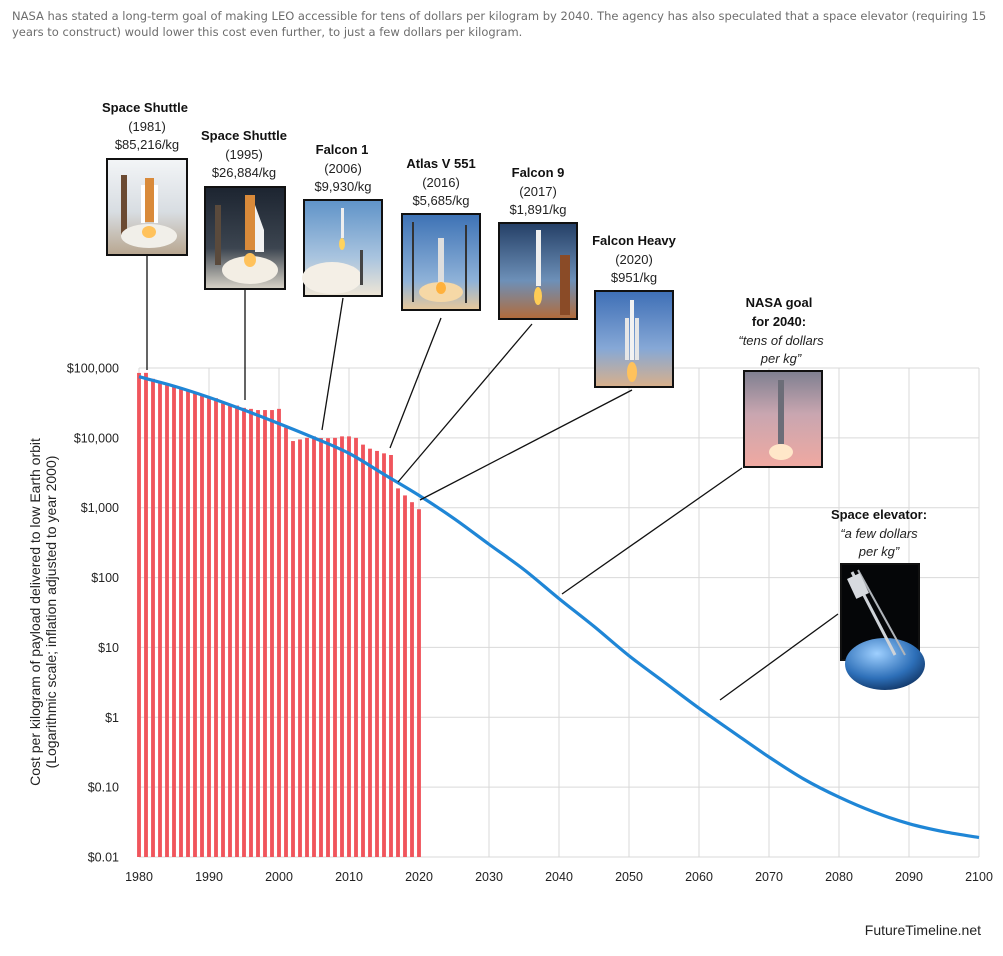 The height and width of the screenshot is (956, 1003). Describe the element at coordinates (335, 647) in the screenshot. I see `bar-2008` at that location.